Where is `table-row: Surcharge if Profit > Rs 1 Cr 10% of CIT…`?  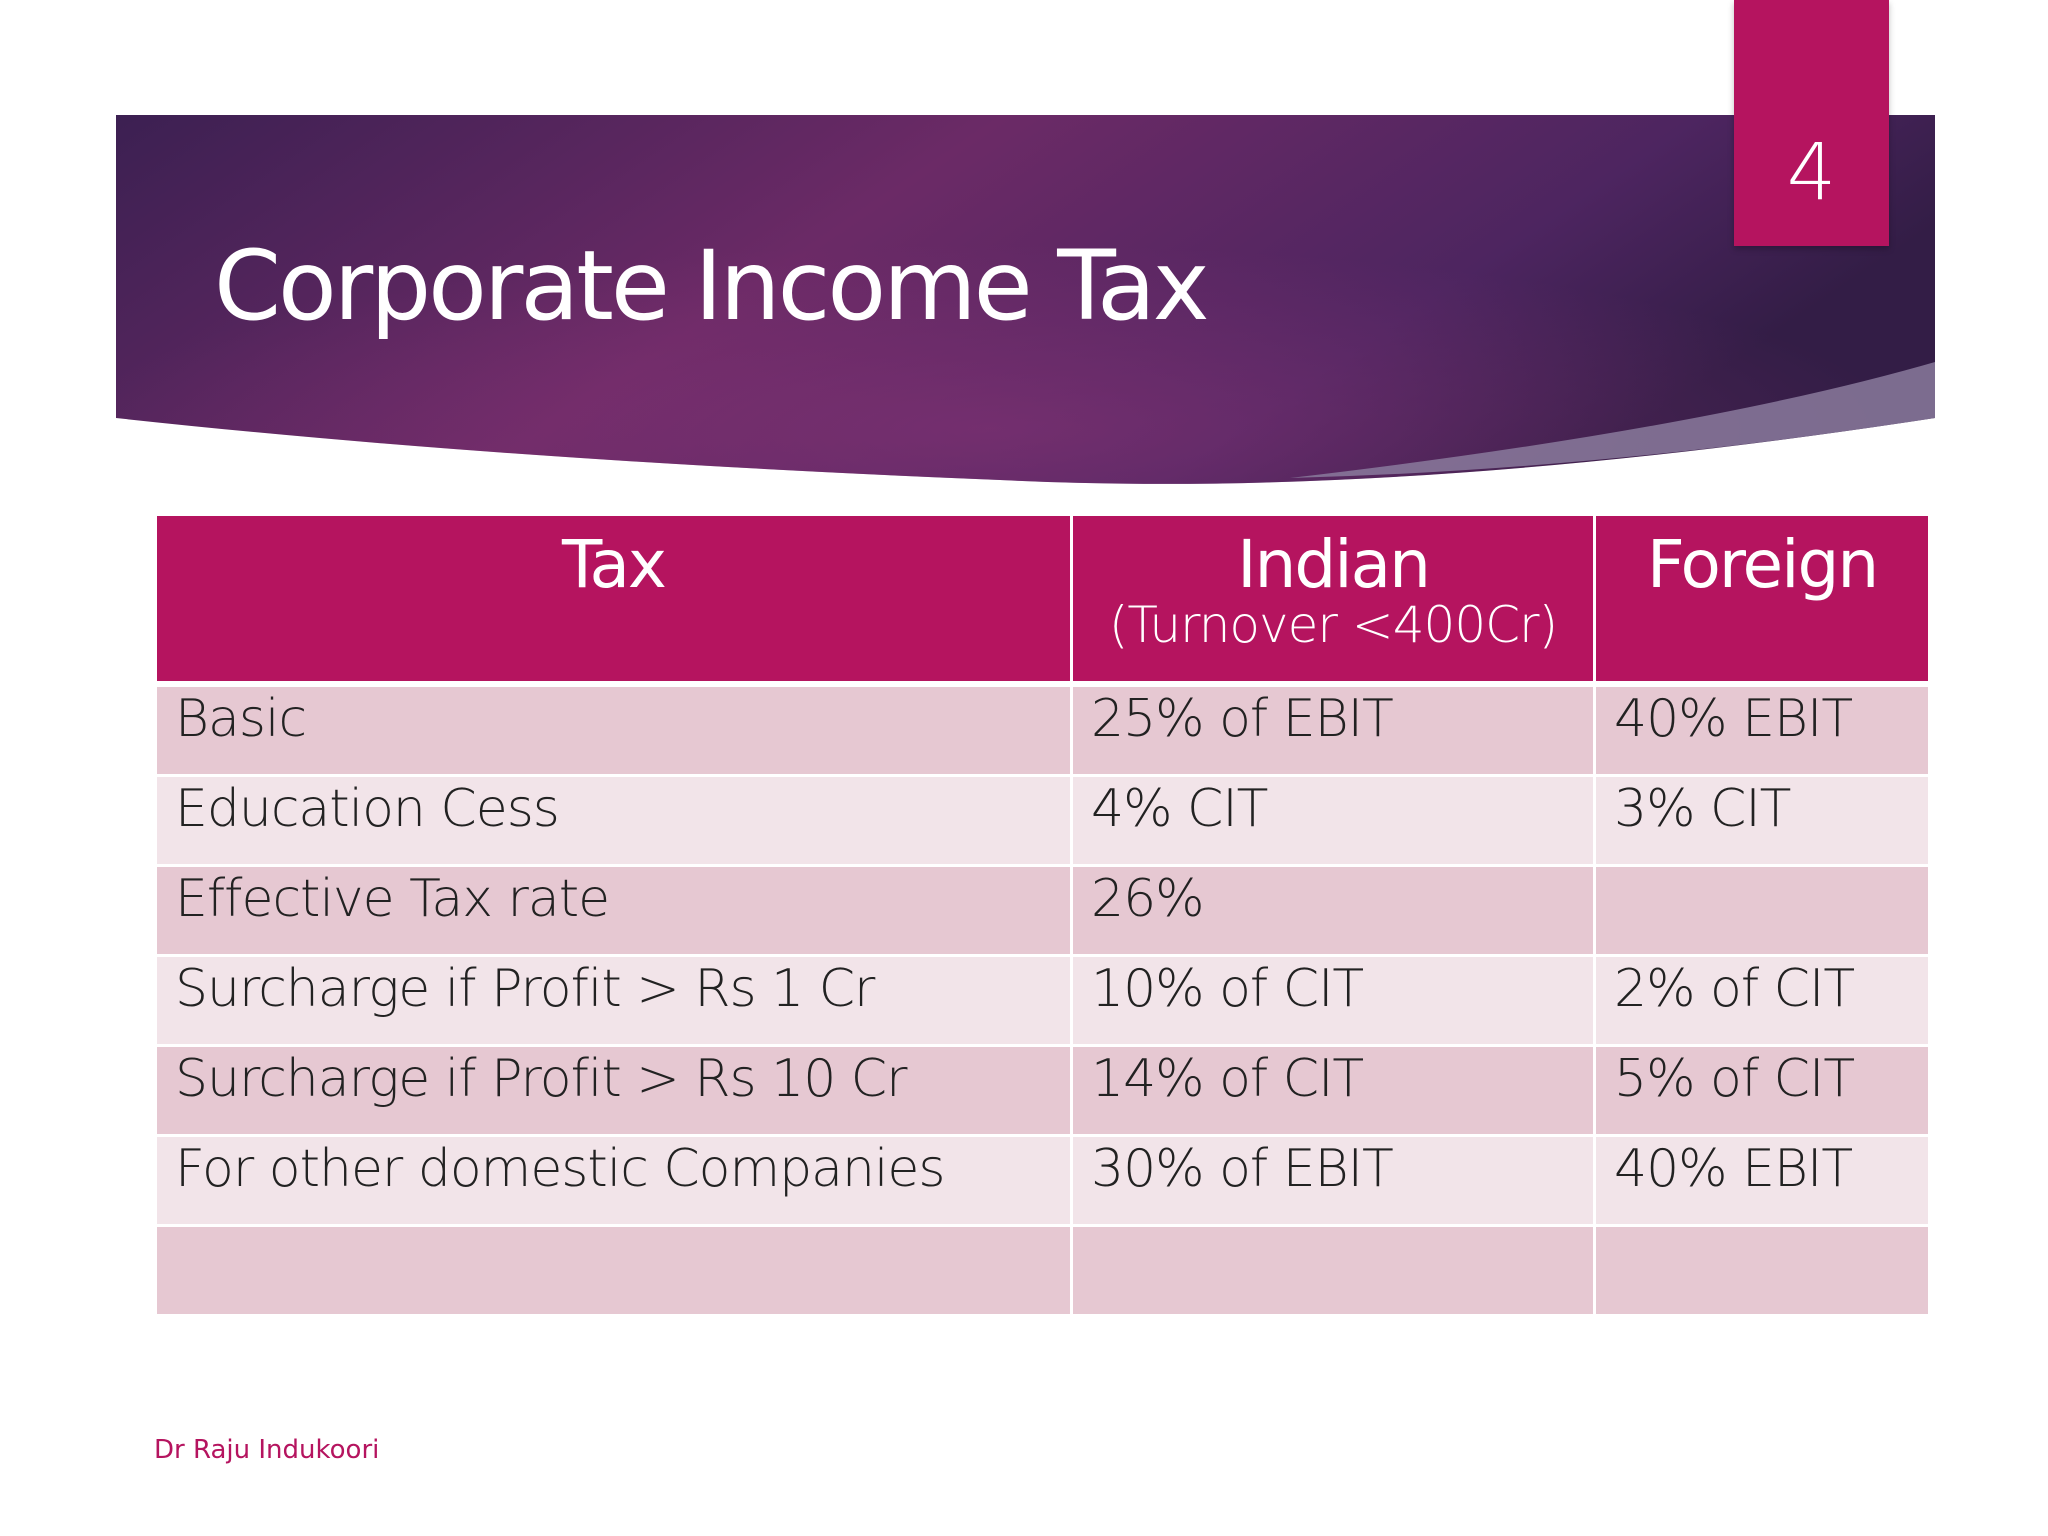
table-row: Surcharge if Profit > Rs 1 Cr 10% of CIT… is located at coordinates (1042, 1000).